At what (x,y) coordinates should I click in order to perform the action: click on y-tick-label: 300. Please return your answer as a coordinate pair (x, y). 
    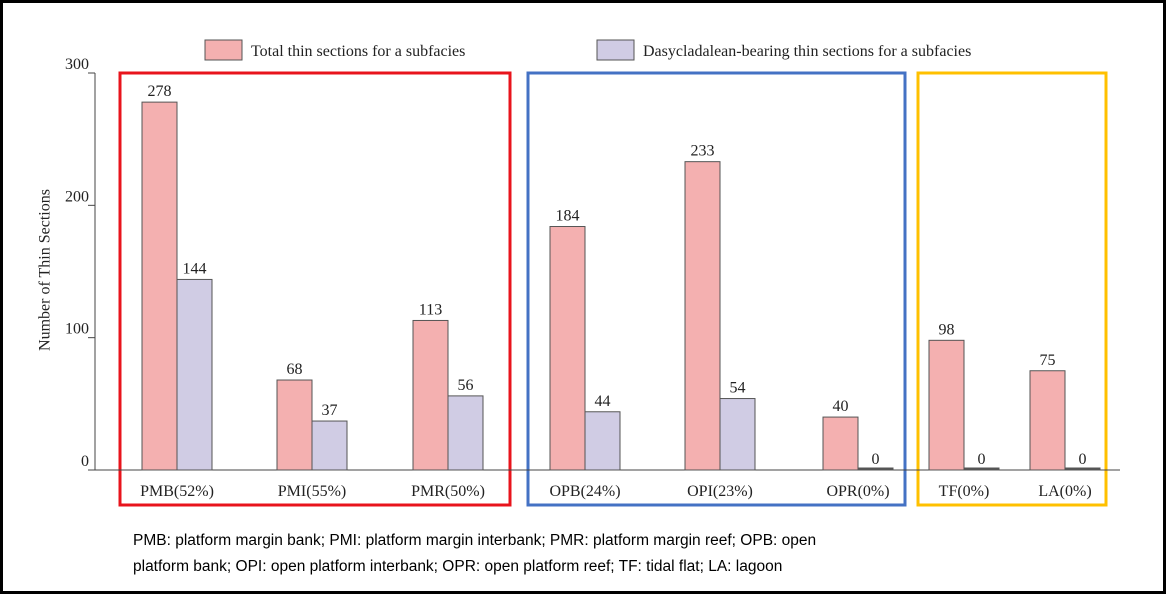
    Looking at the image, I should click on (77, 64).